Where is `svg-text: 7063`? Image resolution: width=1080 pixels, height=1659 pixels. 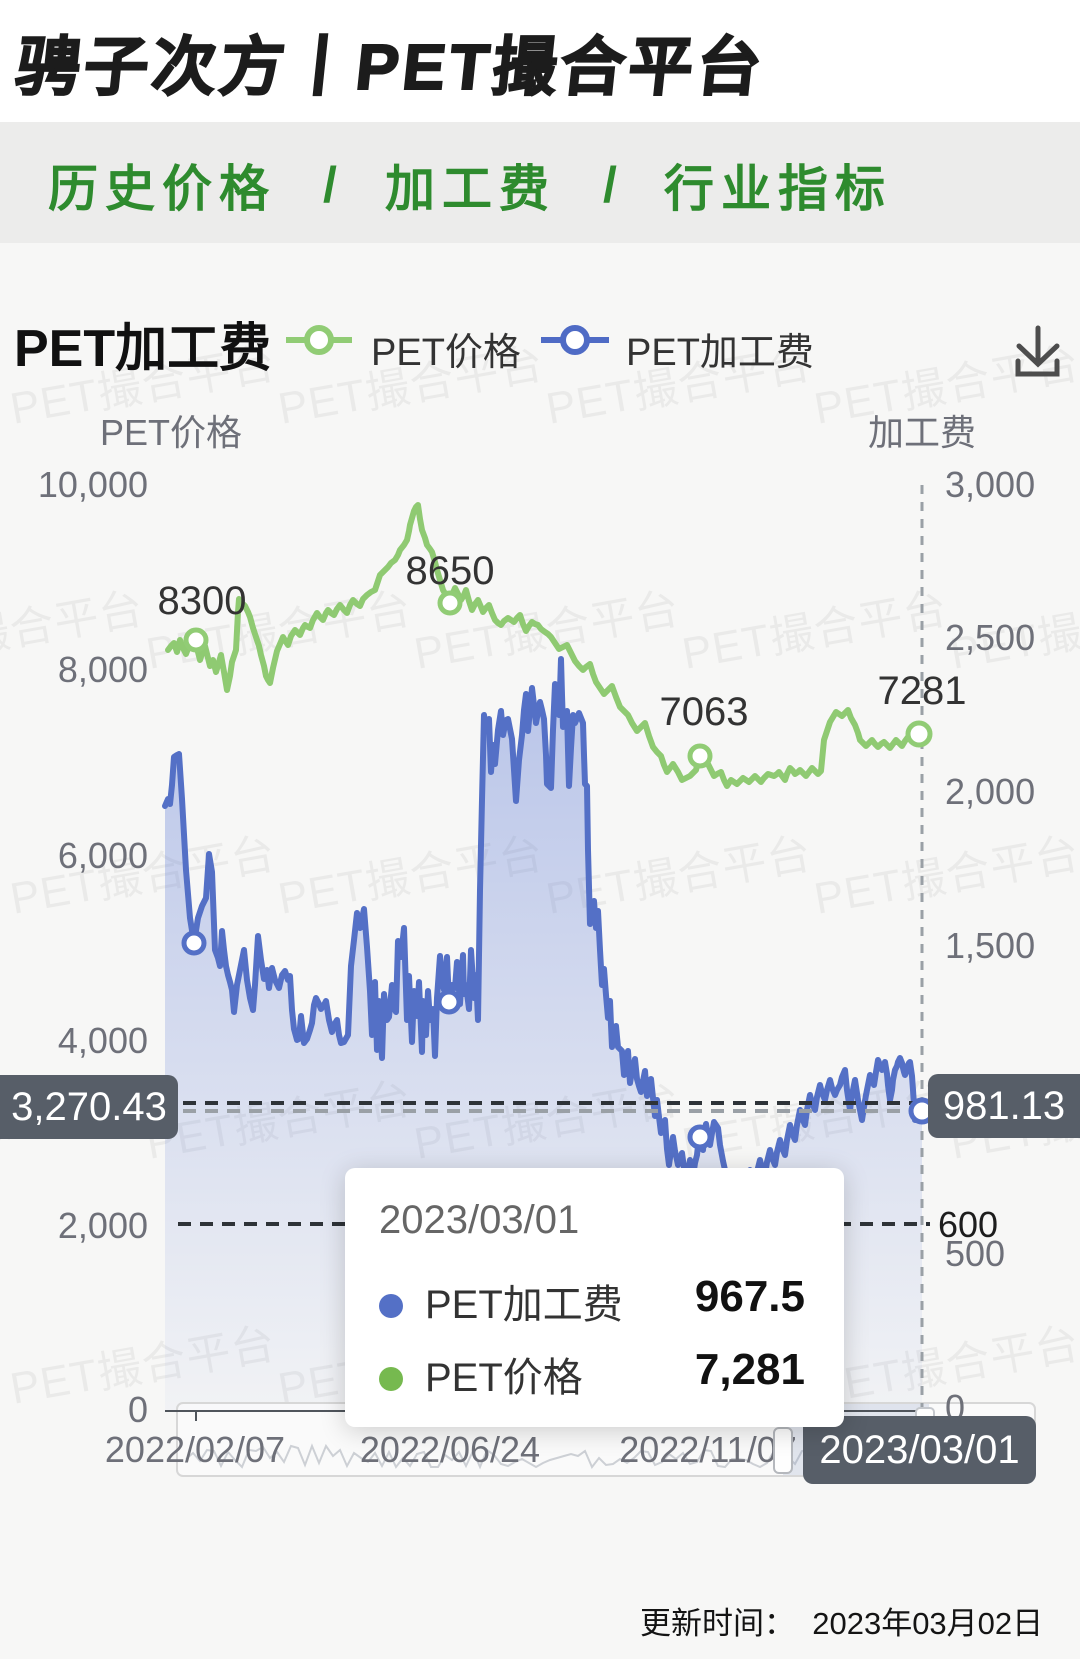 svg-text: 7063 is located at coordinates (704, 712).